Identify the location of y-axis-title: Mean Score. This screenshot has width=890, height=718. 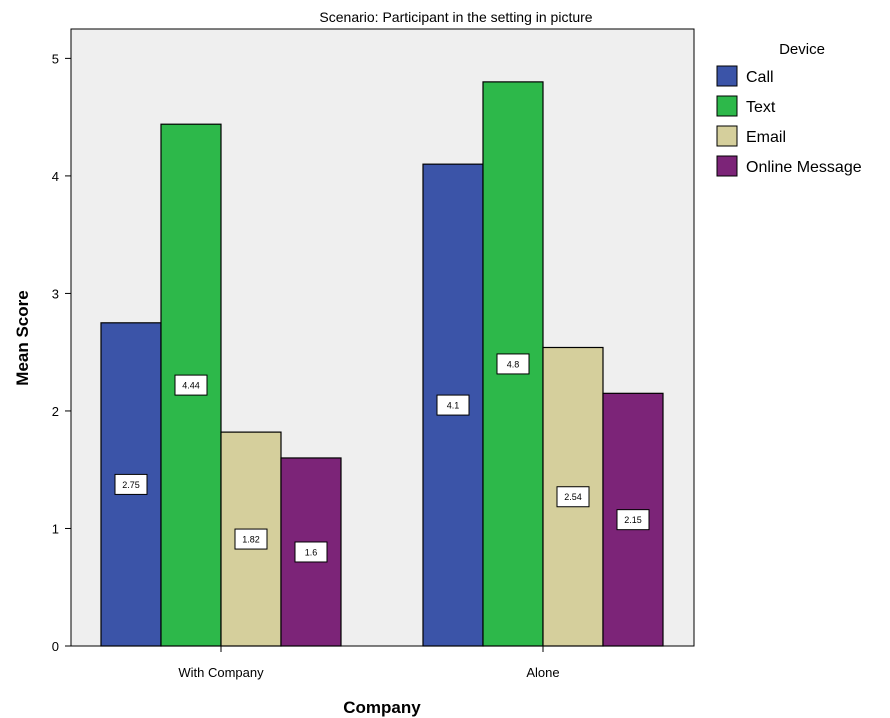
(22, 337).